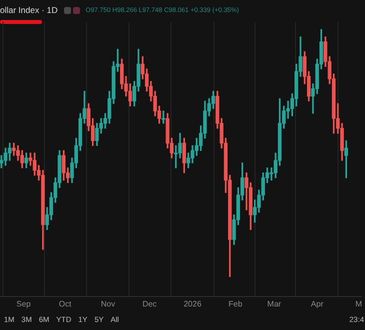 This screenshot has height=330, width=365. I want to click on x-tick-label: Dec, so click(149, 303).